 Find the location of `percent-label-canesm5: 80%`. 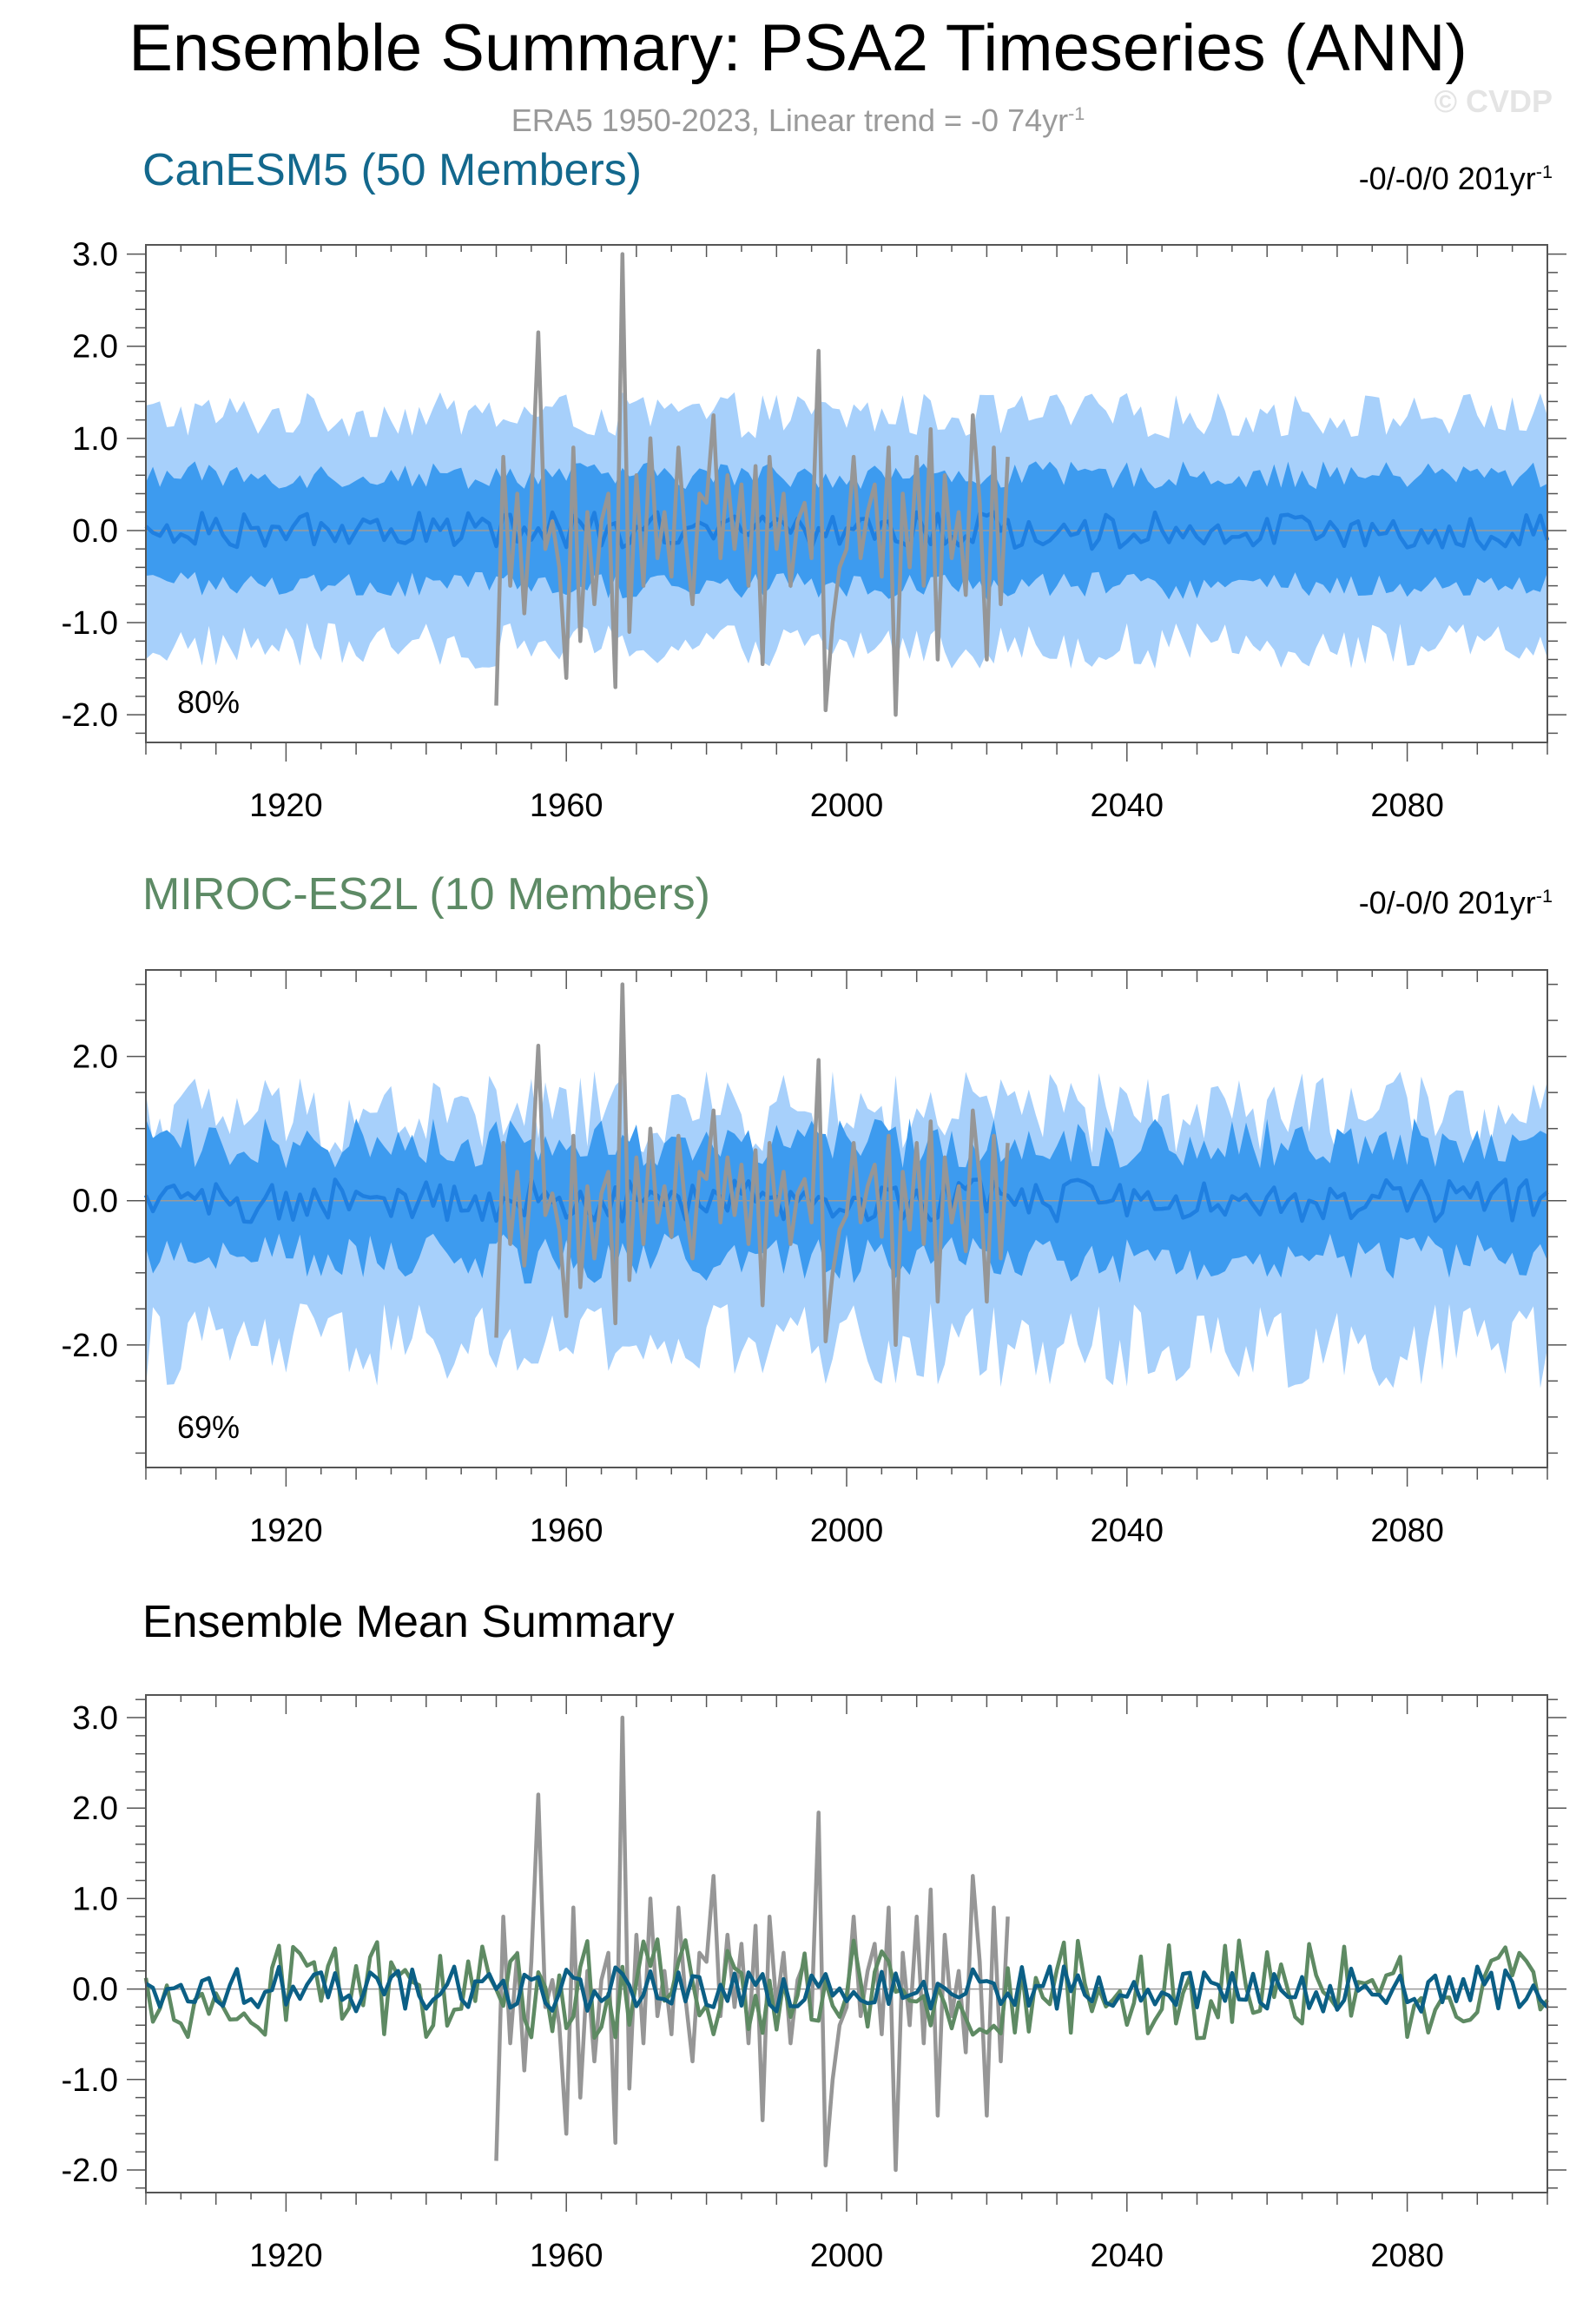

percent-label-canesm5: 80% is located at coordinates (209, 702).